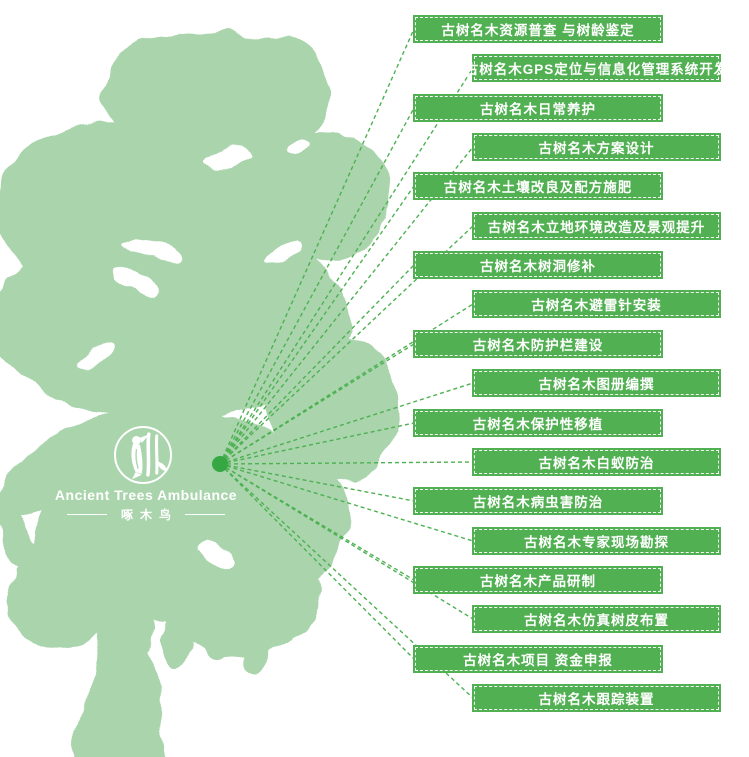 This screenshot has height=757, width=749. I want to click on service-box-1: 古树名木资源普查 与树龄鉴定, so click(538, 29).